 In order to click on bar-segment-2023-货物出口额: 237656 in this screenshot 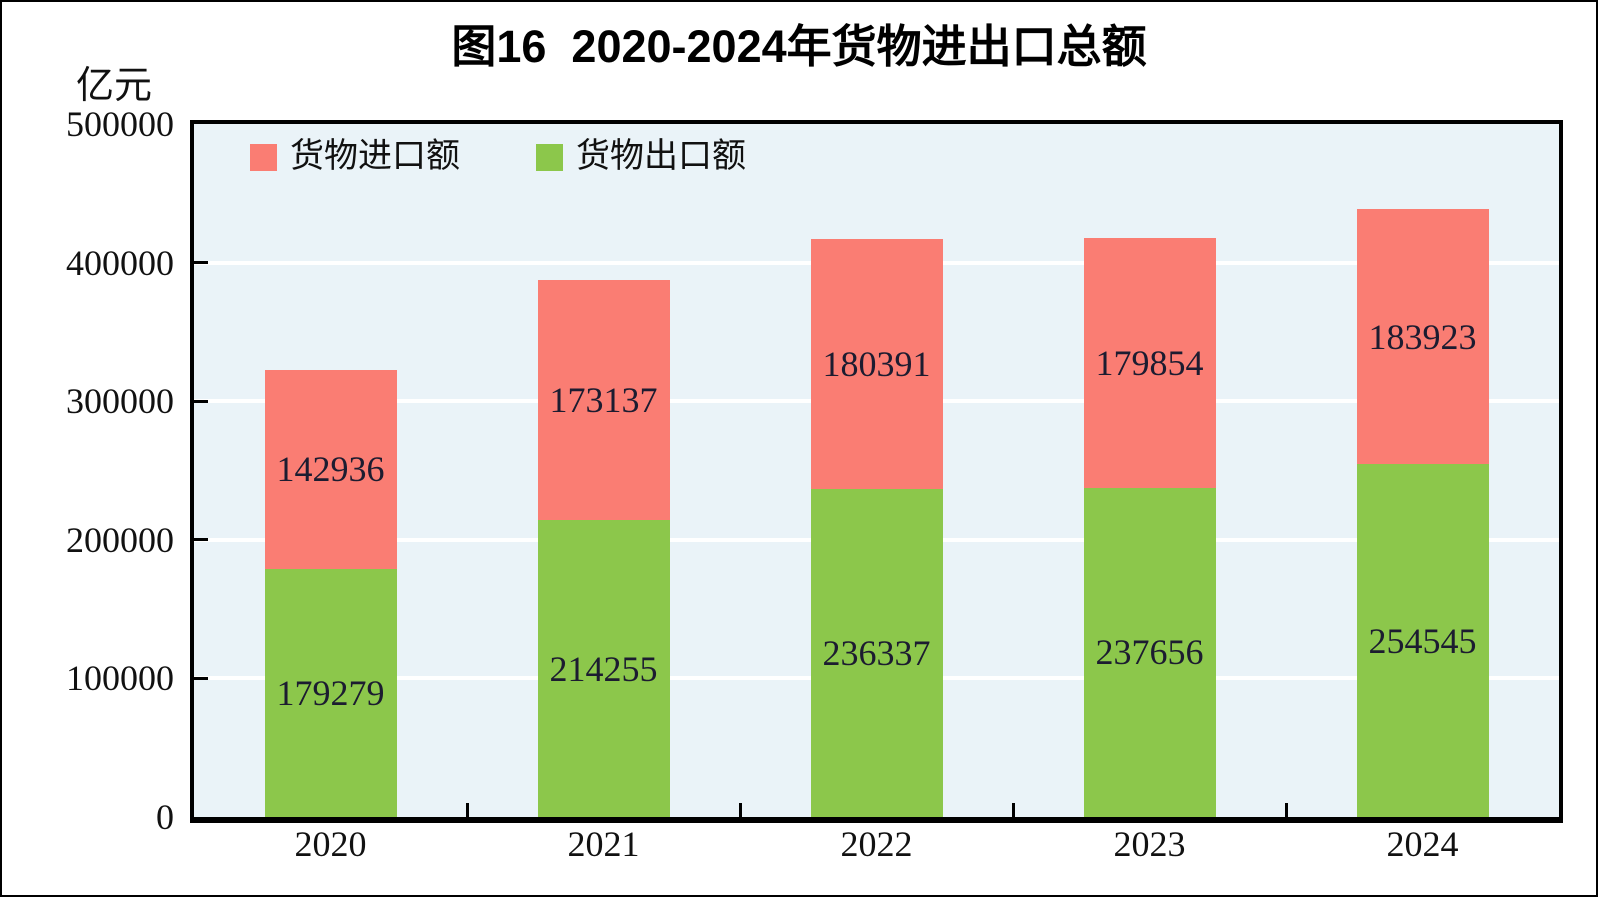, I will do `click(1149, 652)`.